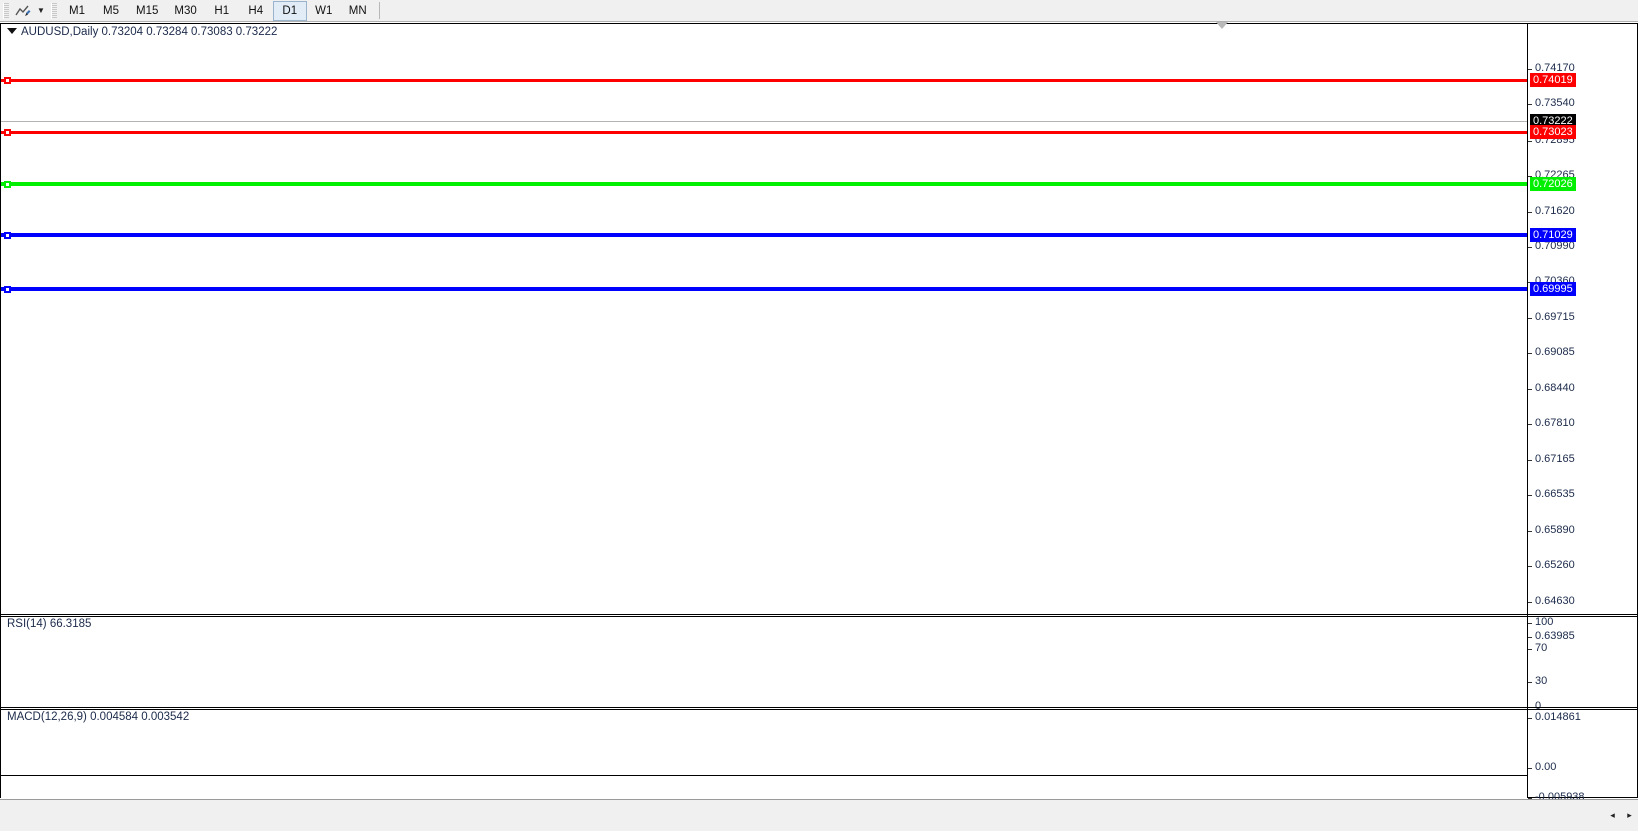 The height and width of the screenshot is (831, 1638). What do you see at coordinates (1541, 648) in the screenshot?
I see `rsi-tick-label: 70` at bounding box center [1541, 648].